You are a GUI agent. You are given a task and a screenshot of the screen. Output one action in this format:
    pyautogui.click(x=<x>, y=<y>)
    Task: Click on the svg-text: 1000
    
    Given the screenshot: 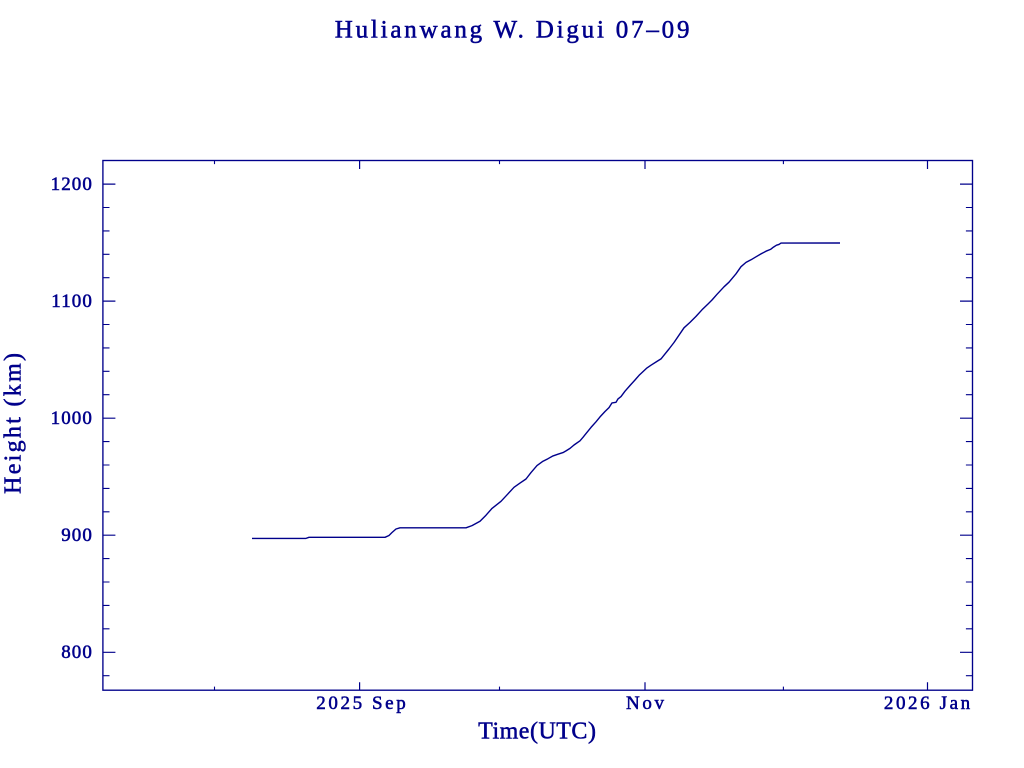 What is the action you would take?
    pyautogui.click(x=72, y=418)
    